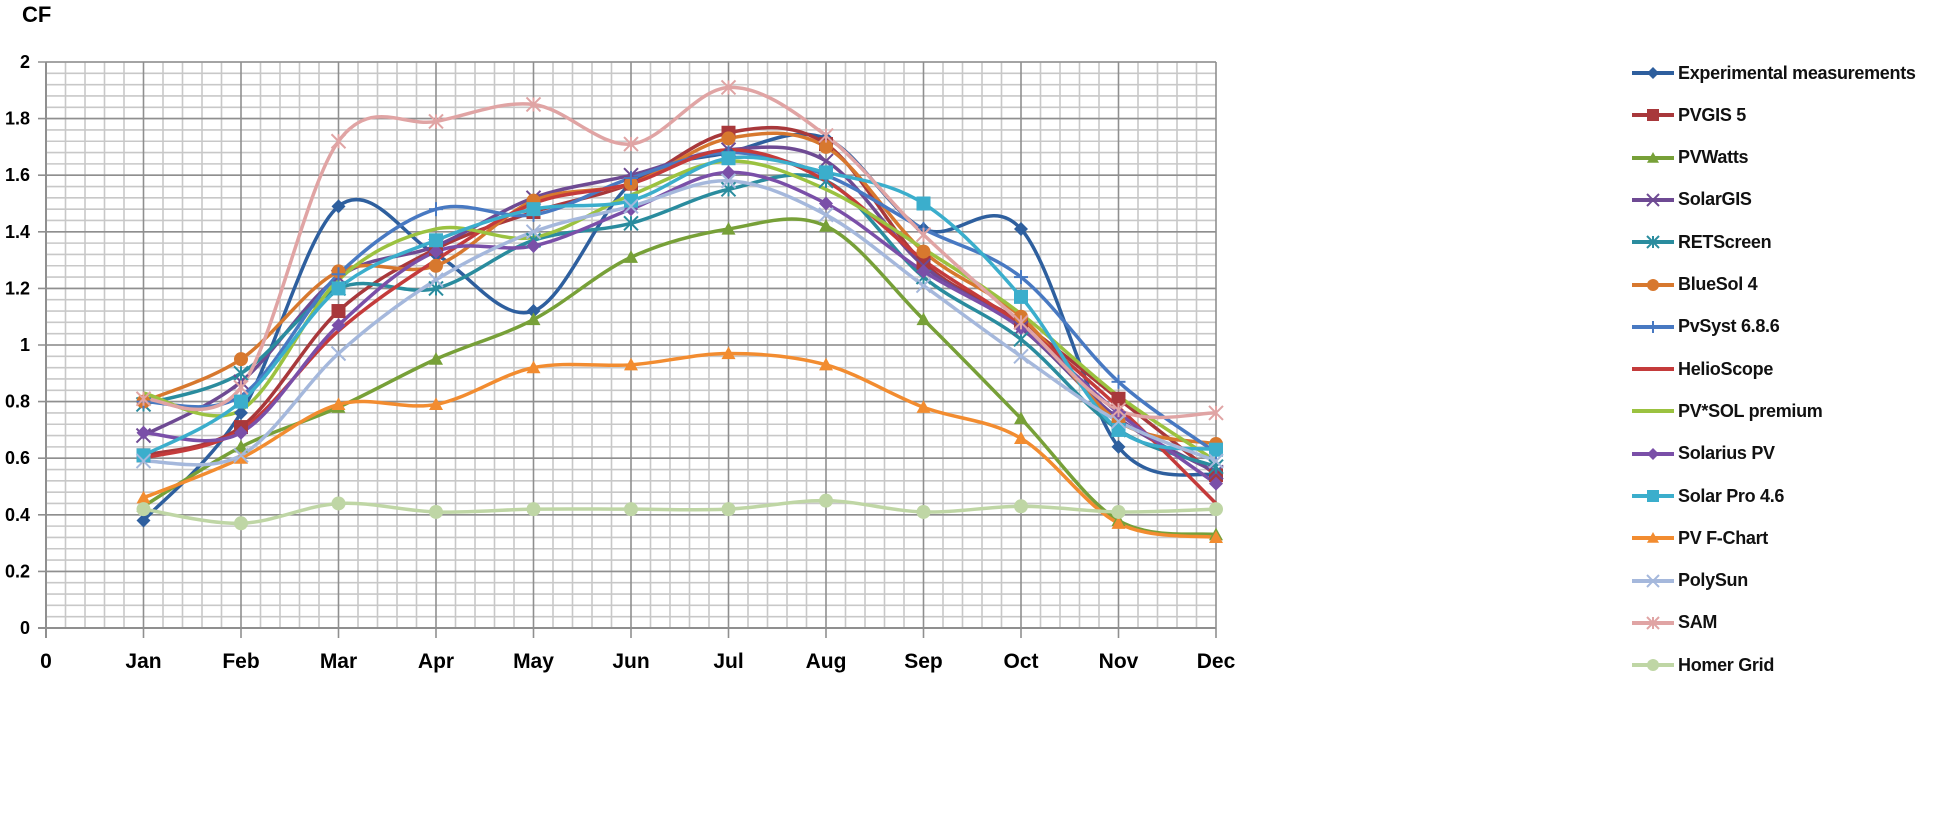 The image size is (1950, 836). Describe the element at coordinates (143, 661) in the screenshot. I see `x-tick-label: Jan` at that location.